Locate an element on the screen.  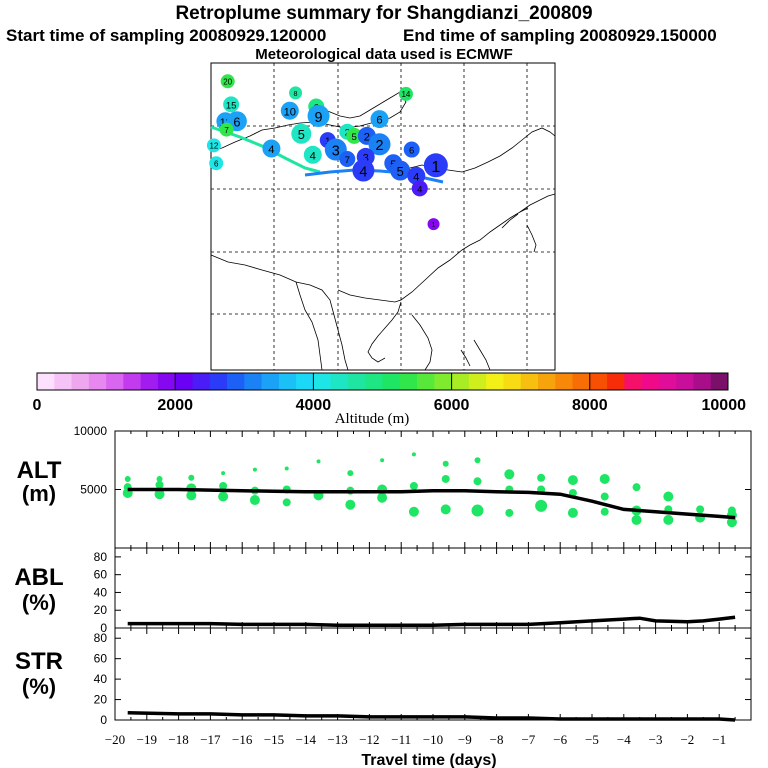
y-axis-unit: (%) is located at coordinates (39, 686).